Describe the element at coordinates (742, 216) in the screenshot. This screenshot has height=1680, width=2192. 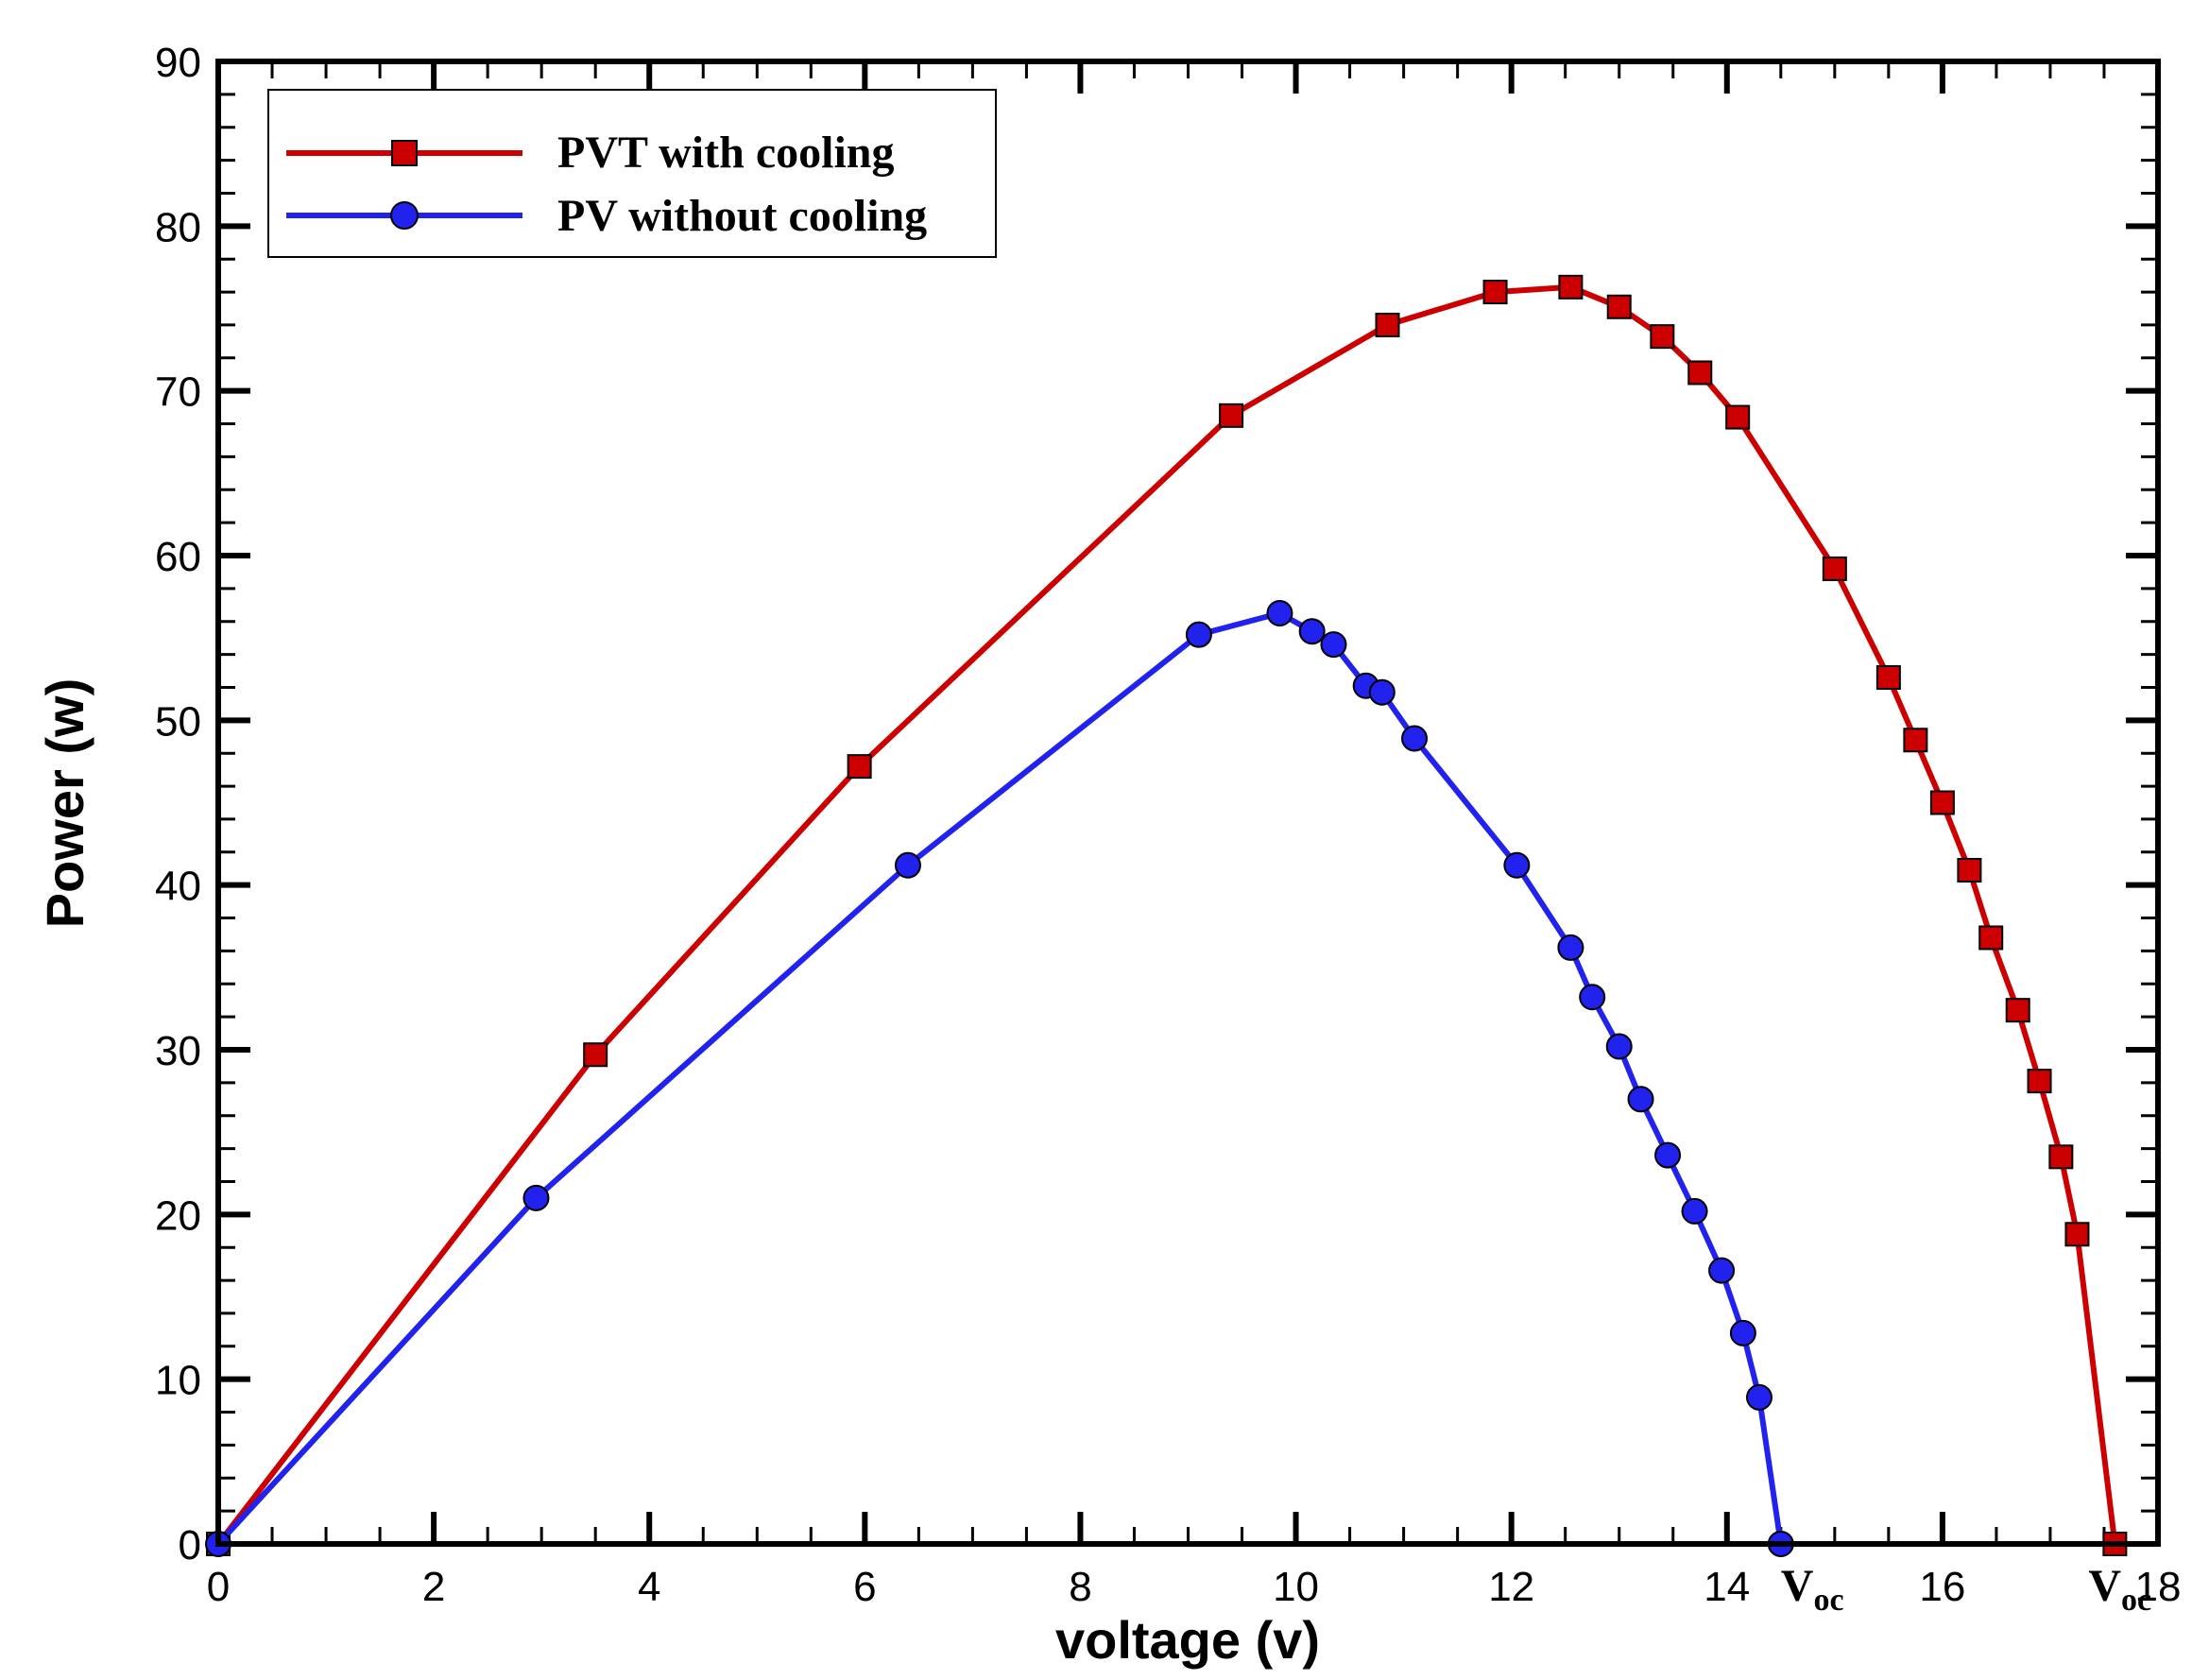
I see `legend-label-pv: PV without cooling` at that location.